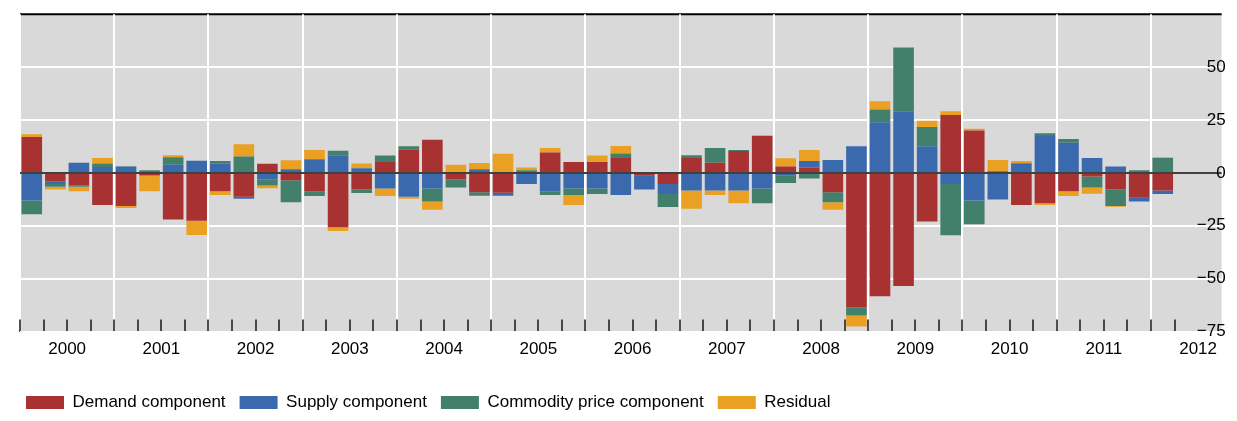 This screenshot has height=421, width=1237. What do you see at coordinates (1221, 172) in the screenshot?
I see `y-tick-label: 0` at bounding box center [1221, 172].